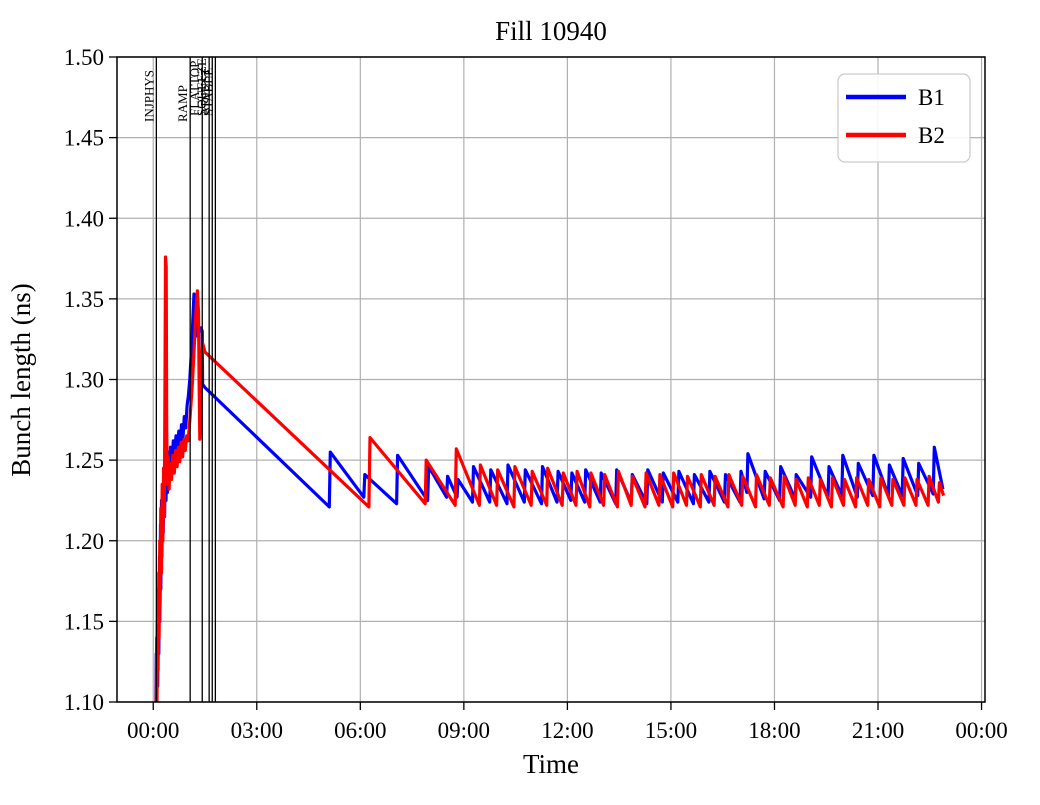 Image resolution: width=1040 pixels, height=805 pixels. I want to click on x-tick-label: 12:00, so click(567, 730).